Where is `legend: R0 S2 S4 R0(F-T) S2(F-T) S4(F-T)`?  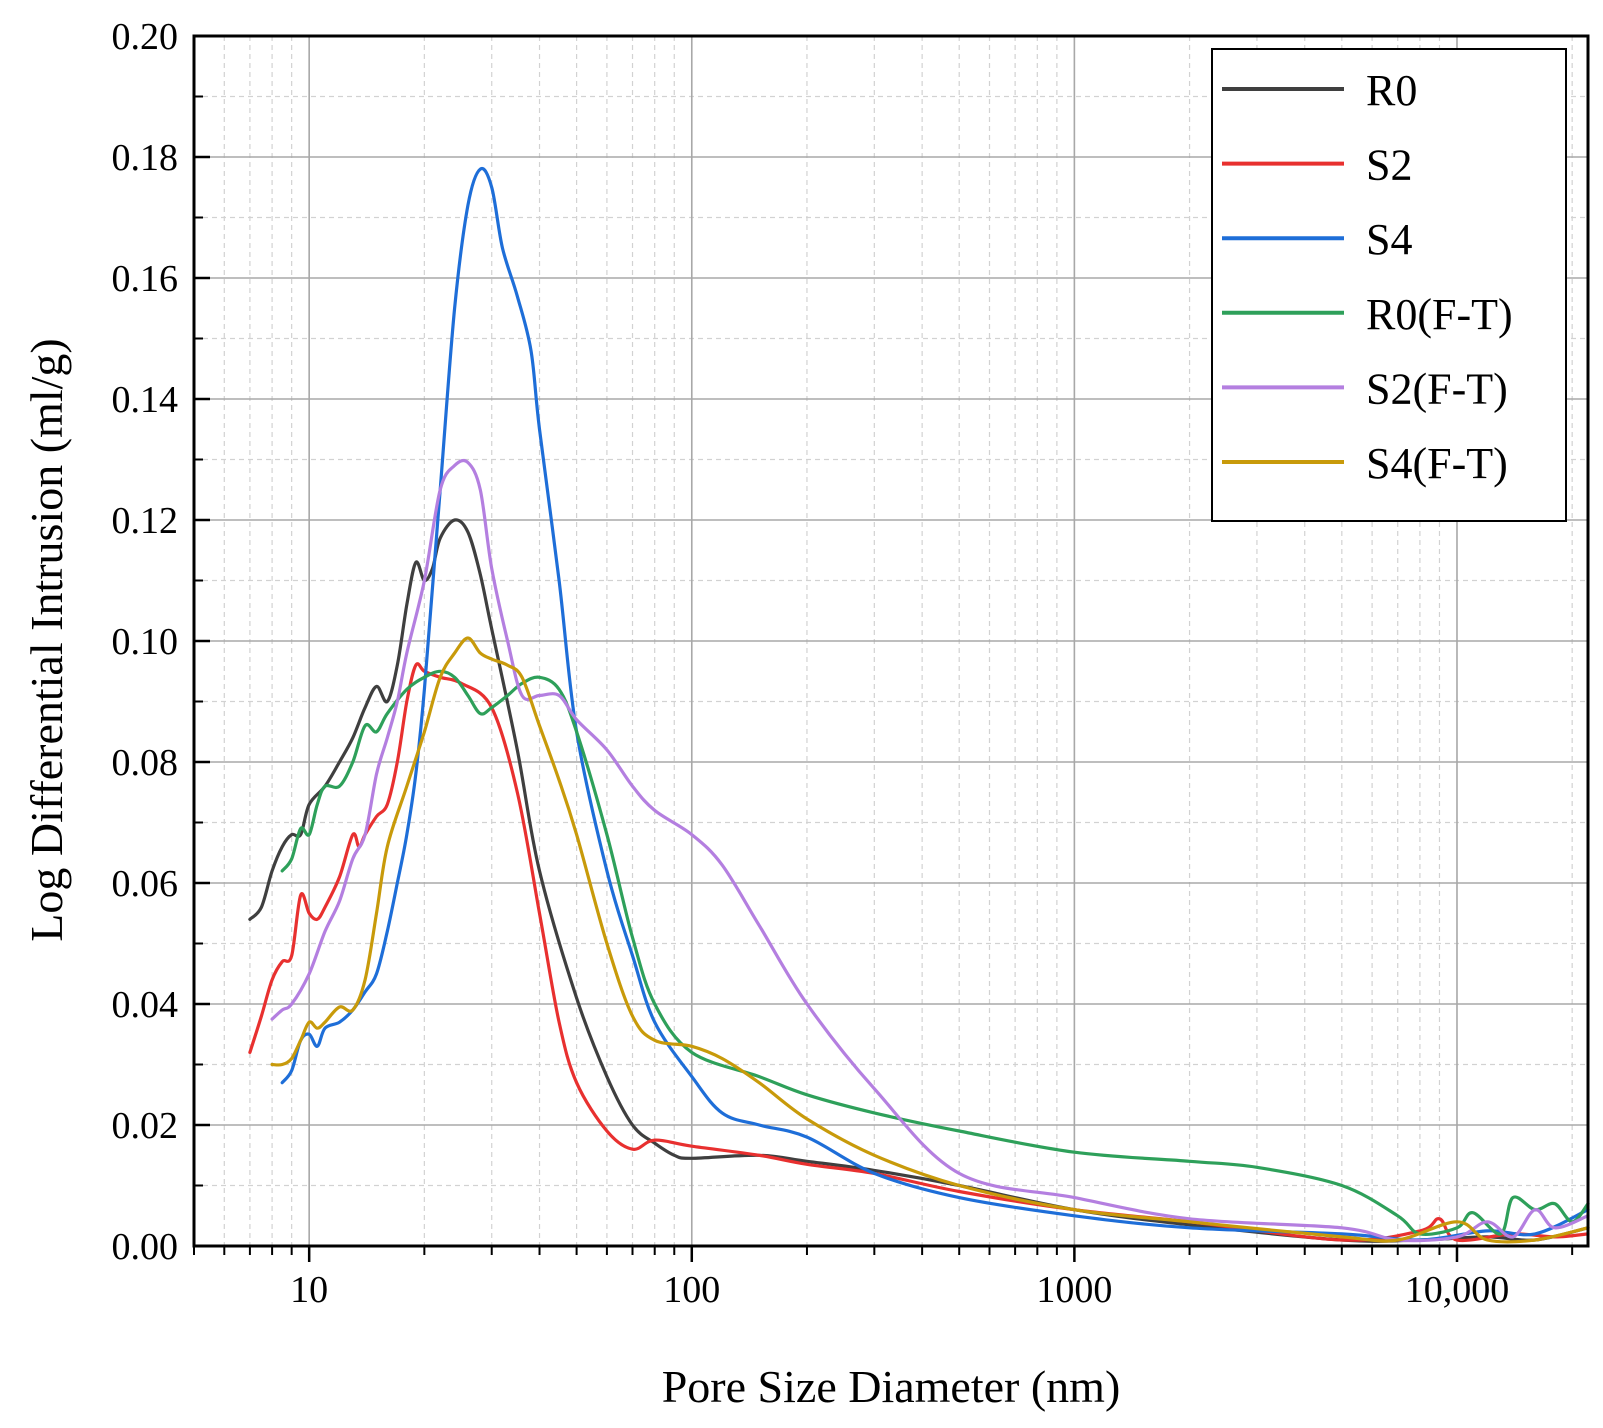
legend: R0 S2 S4 R0(F-T) S2(F-T) S4(F-T) is located at coordinates (1389, 285).